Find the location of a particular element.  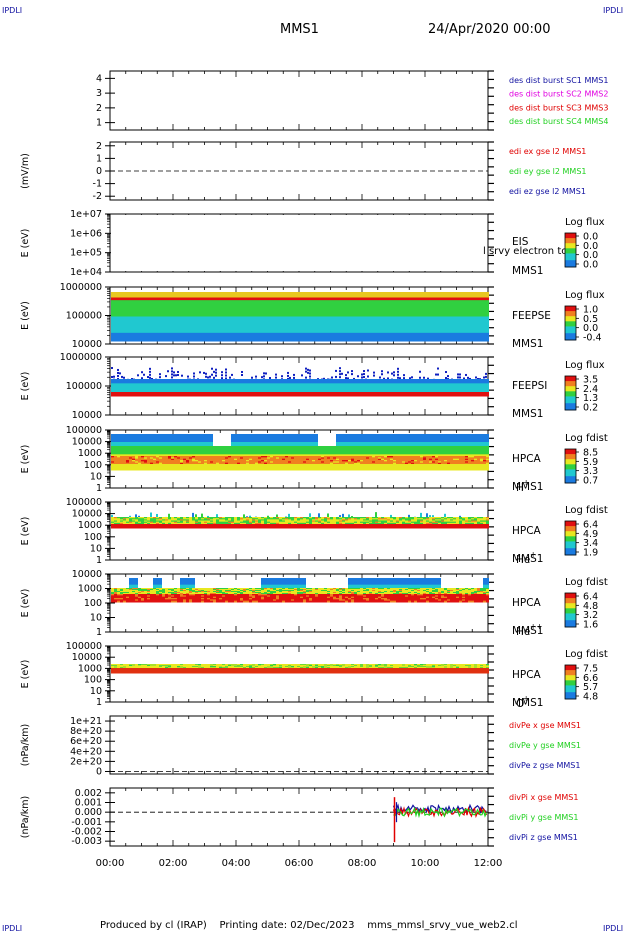

legend-entry: des dist burst SC1 MMS1 is located at coordinates (558, 80).